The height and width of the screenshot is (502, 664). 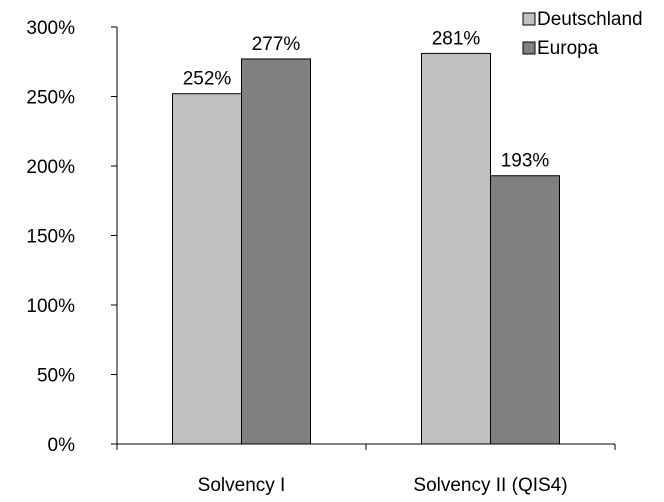 What do you see at coordinates (525, 161) in the screenshot?
I see `data-label: 193%` at bounding box center [525, 161].